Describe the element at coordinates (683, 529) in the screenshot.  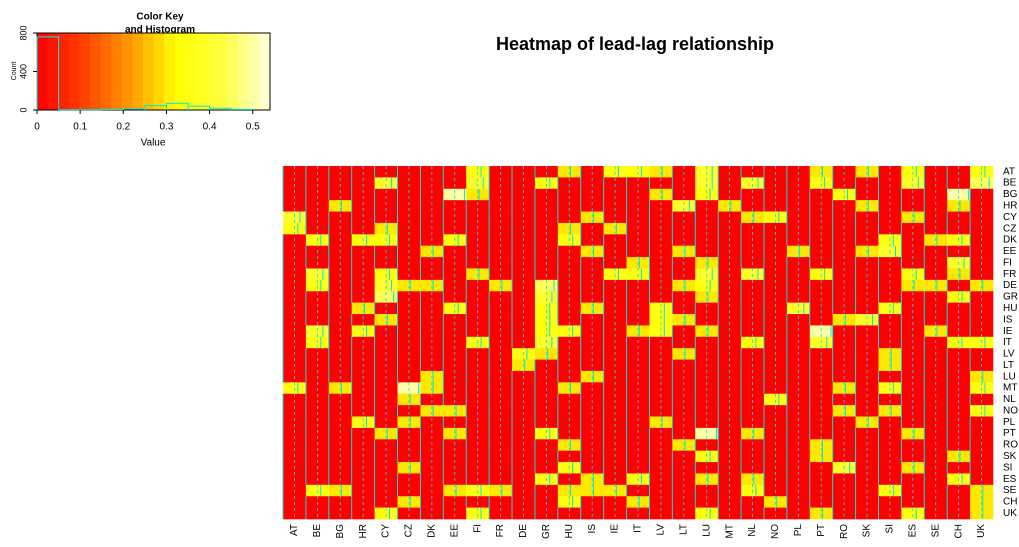
I see `column-label: LT` at that location.